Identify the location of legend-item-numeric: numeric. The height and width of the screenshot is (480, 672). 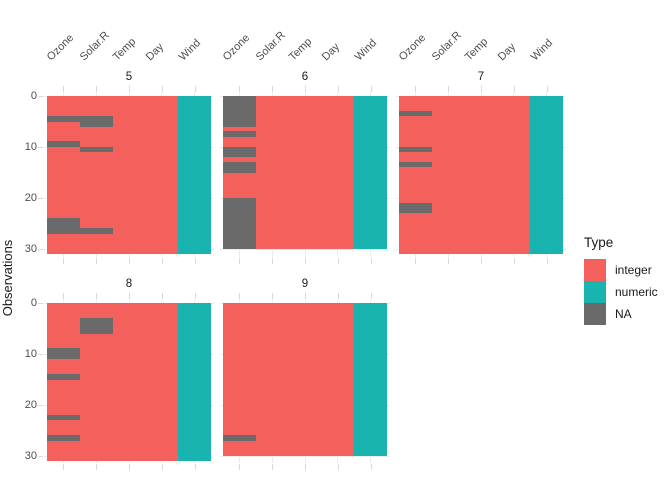
(621, 292).